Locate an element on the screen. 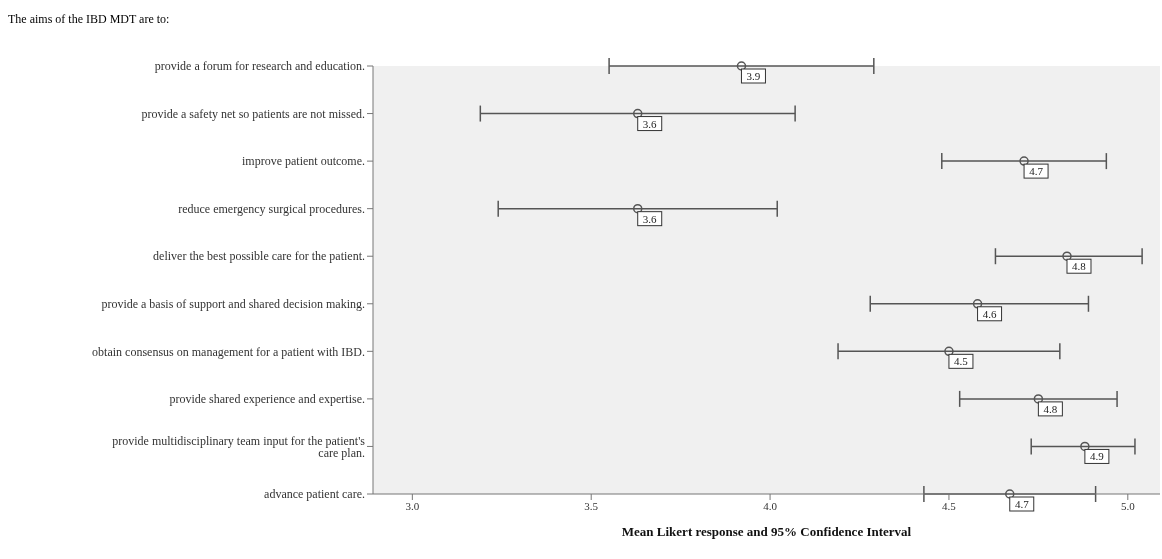 This screenshot has width=1162, height=559. y-tick-label: advance patient care. is located at coordinates (314, 494).